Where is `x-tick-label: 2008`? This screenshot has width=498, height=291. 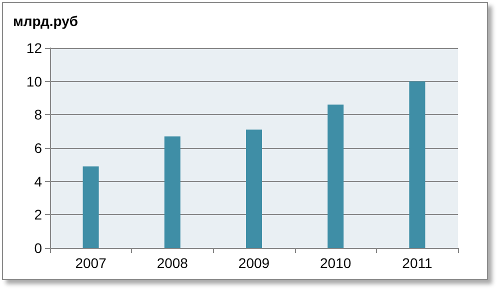
x-tick-label: 2008 is located at coordinates (172, 263).